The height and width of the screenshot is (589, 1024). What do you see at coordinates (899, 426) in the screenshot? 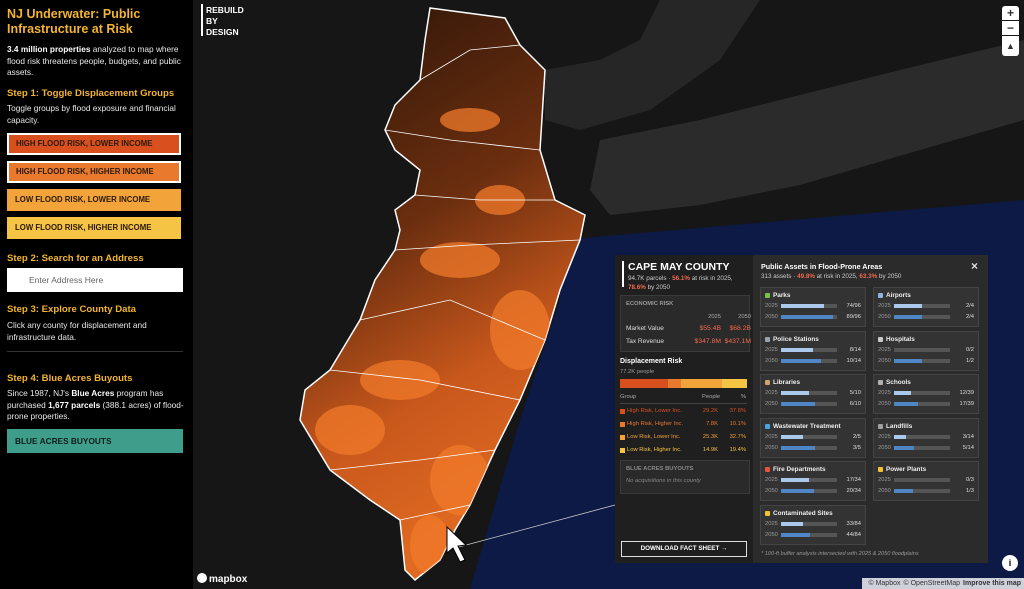
I see `asset-name: Landfills` at bounding box center [899, 426].